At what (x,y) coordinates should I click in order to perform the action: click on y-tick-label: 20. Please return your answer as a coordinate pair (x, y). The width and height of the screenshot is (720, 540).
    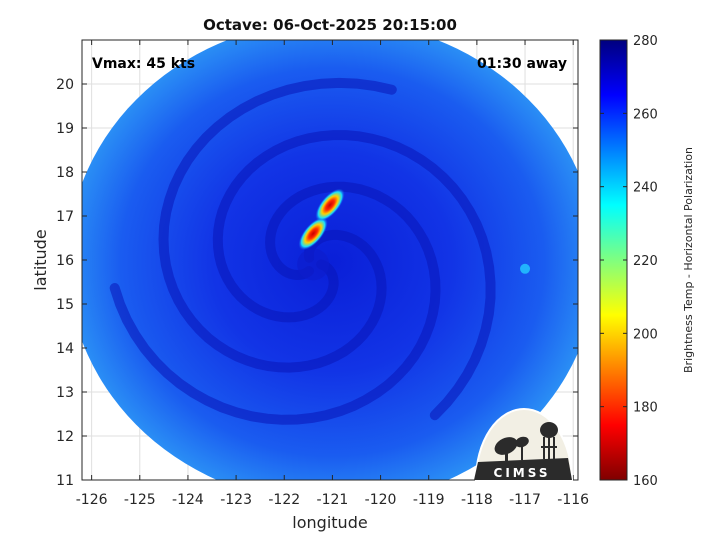
    Looking at the image, I should click on (65, 85).